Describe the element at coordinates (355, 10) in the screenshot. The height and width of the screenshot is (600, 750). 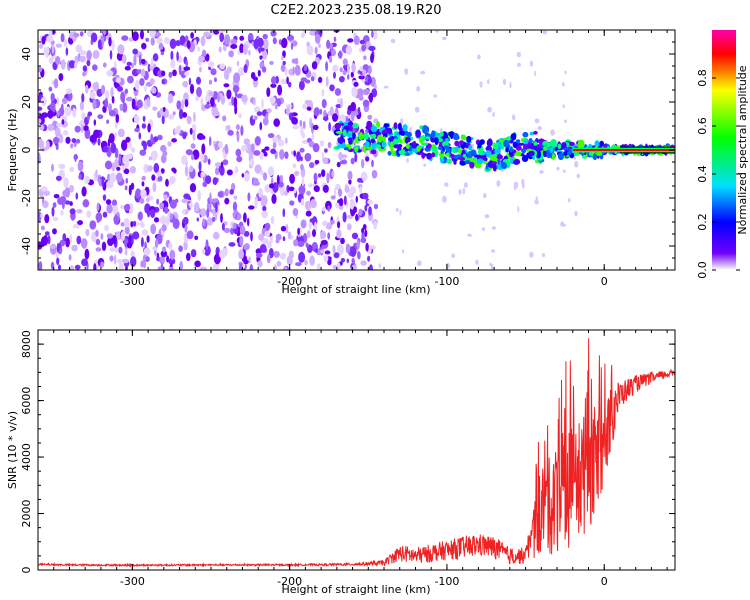
I see `chart-title: C2E2.2023.235.08.19.R20` at that location.